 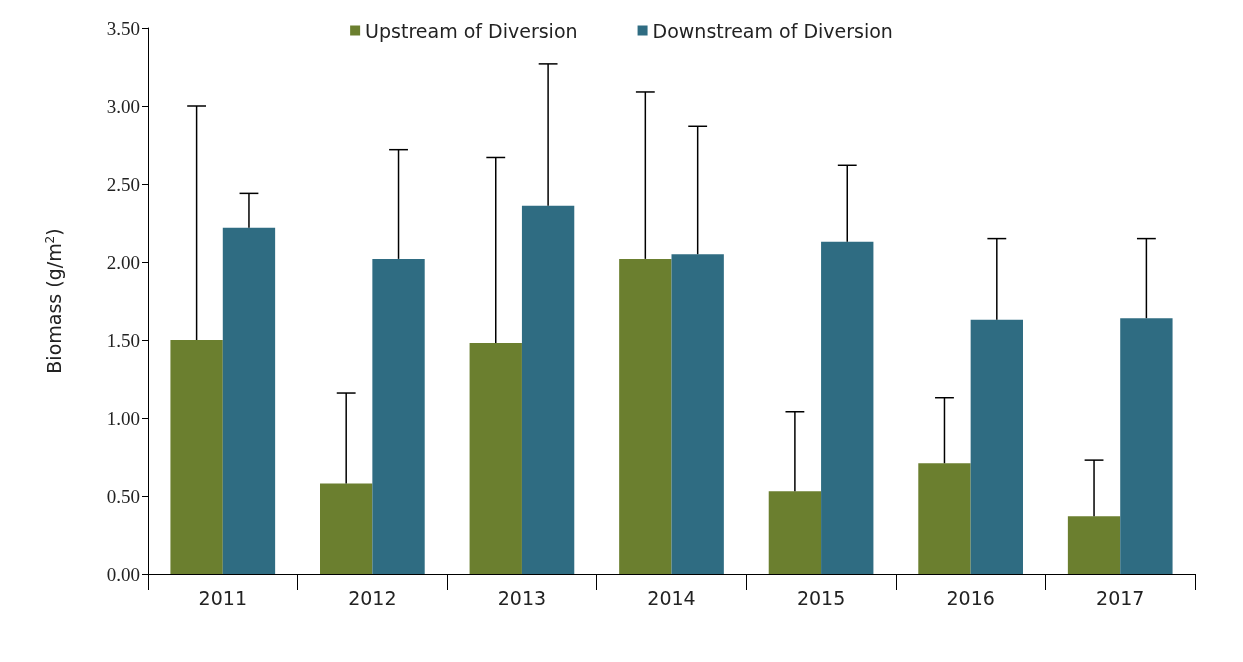 I want to click on y-tick-label: 1.00, so click(x=123, y=418).